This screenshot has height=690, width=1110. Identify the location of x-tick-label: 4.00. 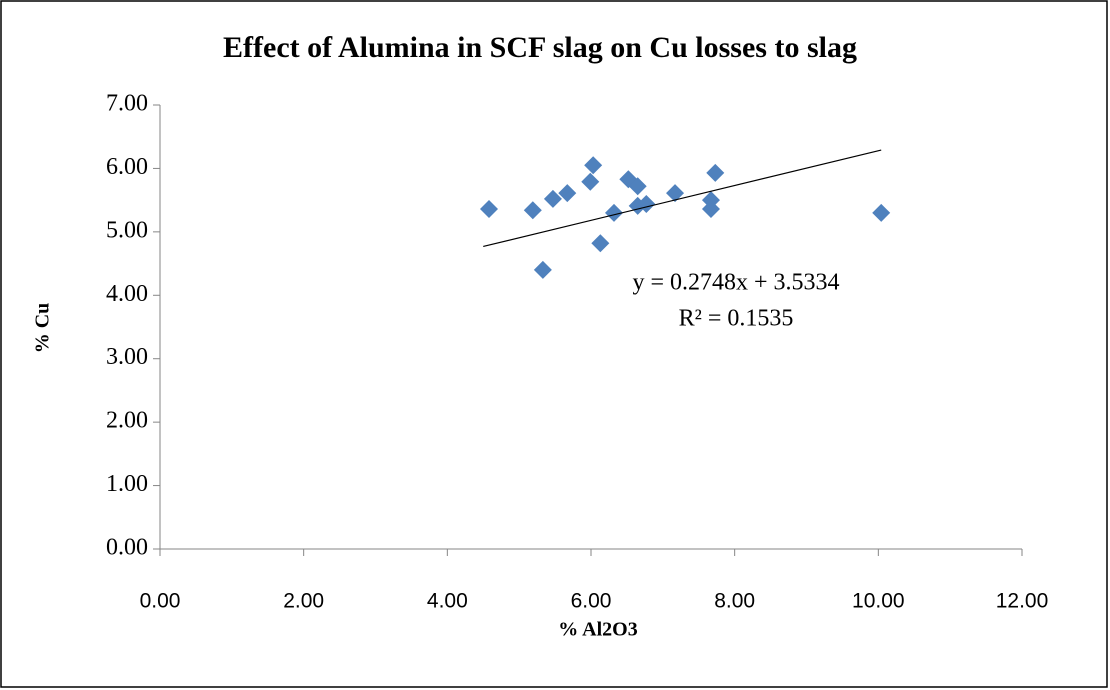
(447, 601).